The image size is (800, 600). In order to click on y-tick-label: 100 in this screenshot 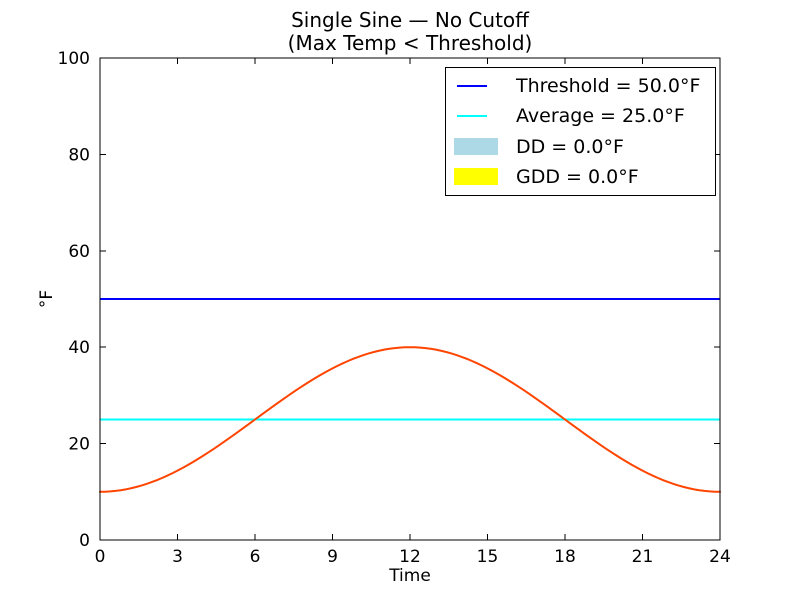, I will do `click(74, 59)`.